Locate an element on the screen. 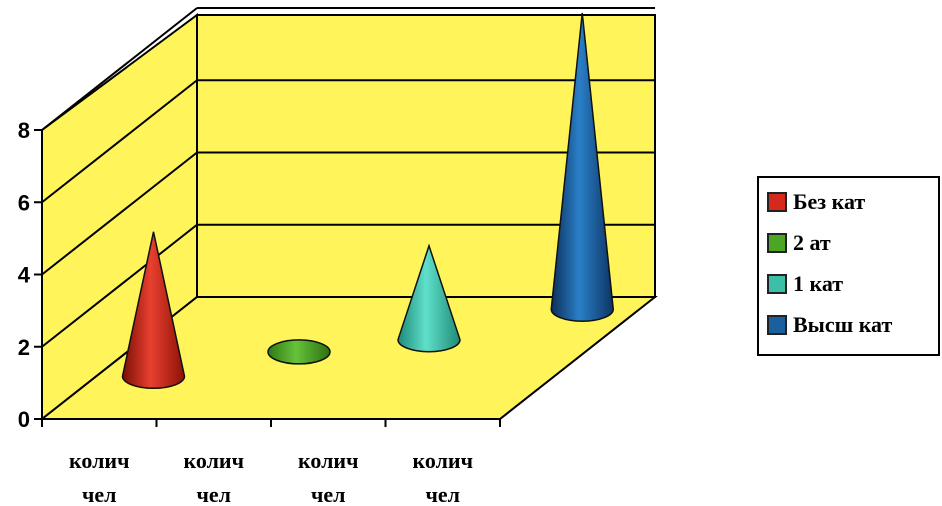  cone-высш-кат is located at coordinates (582, 167).